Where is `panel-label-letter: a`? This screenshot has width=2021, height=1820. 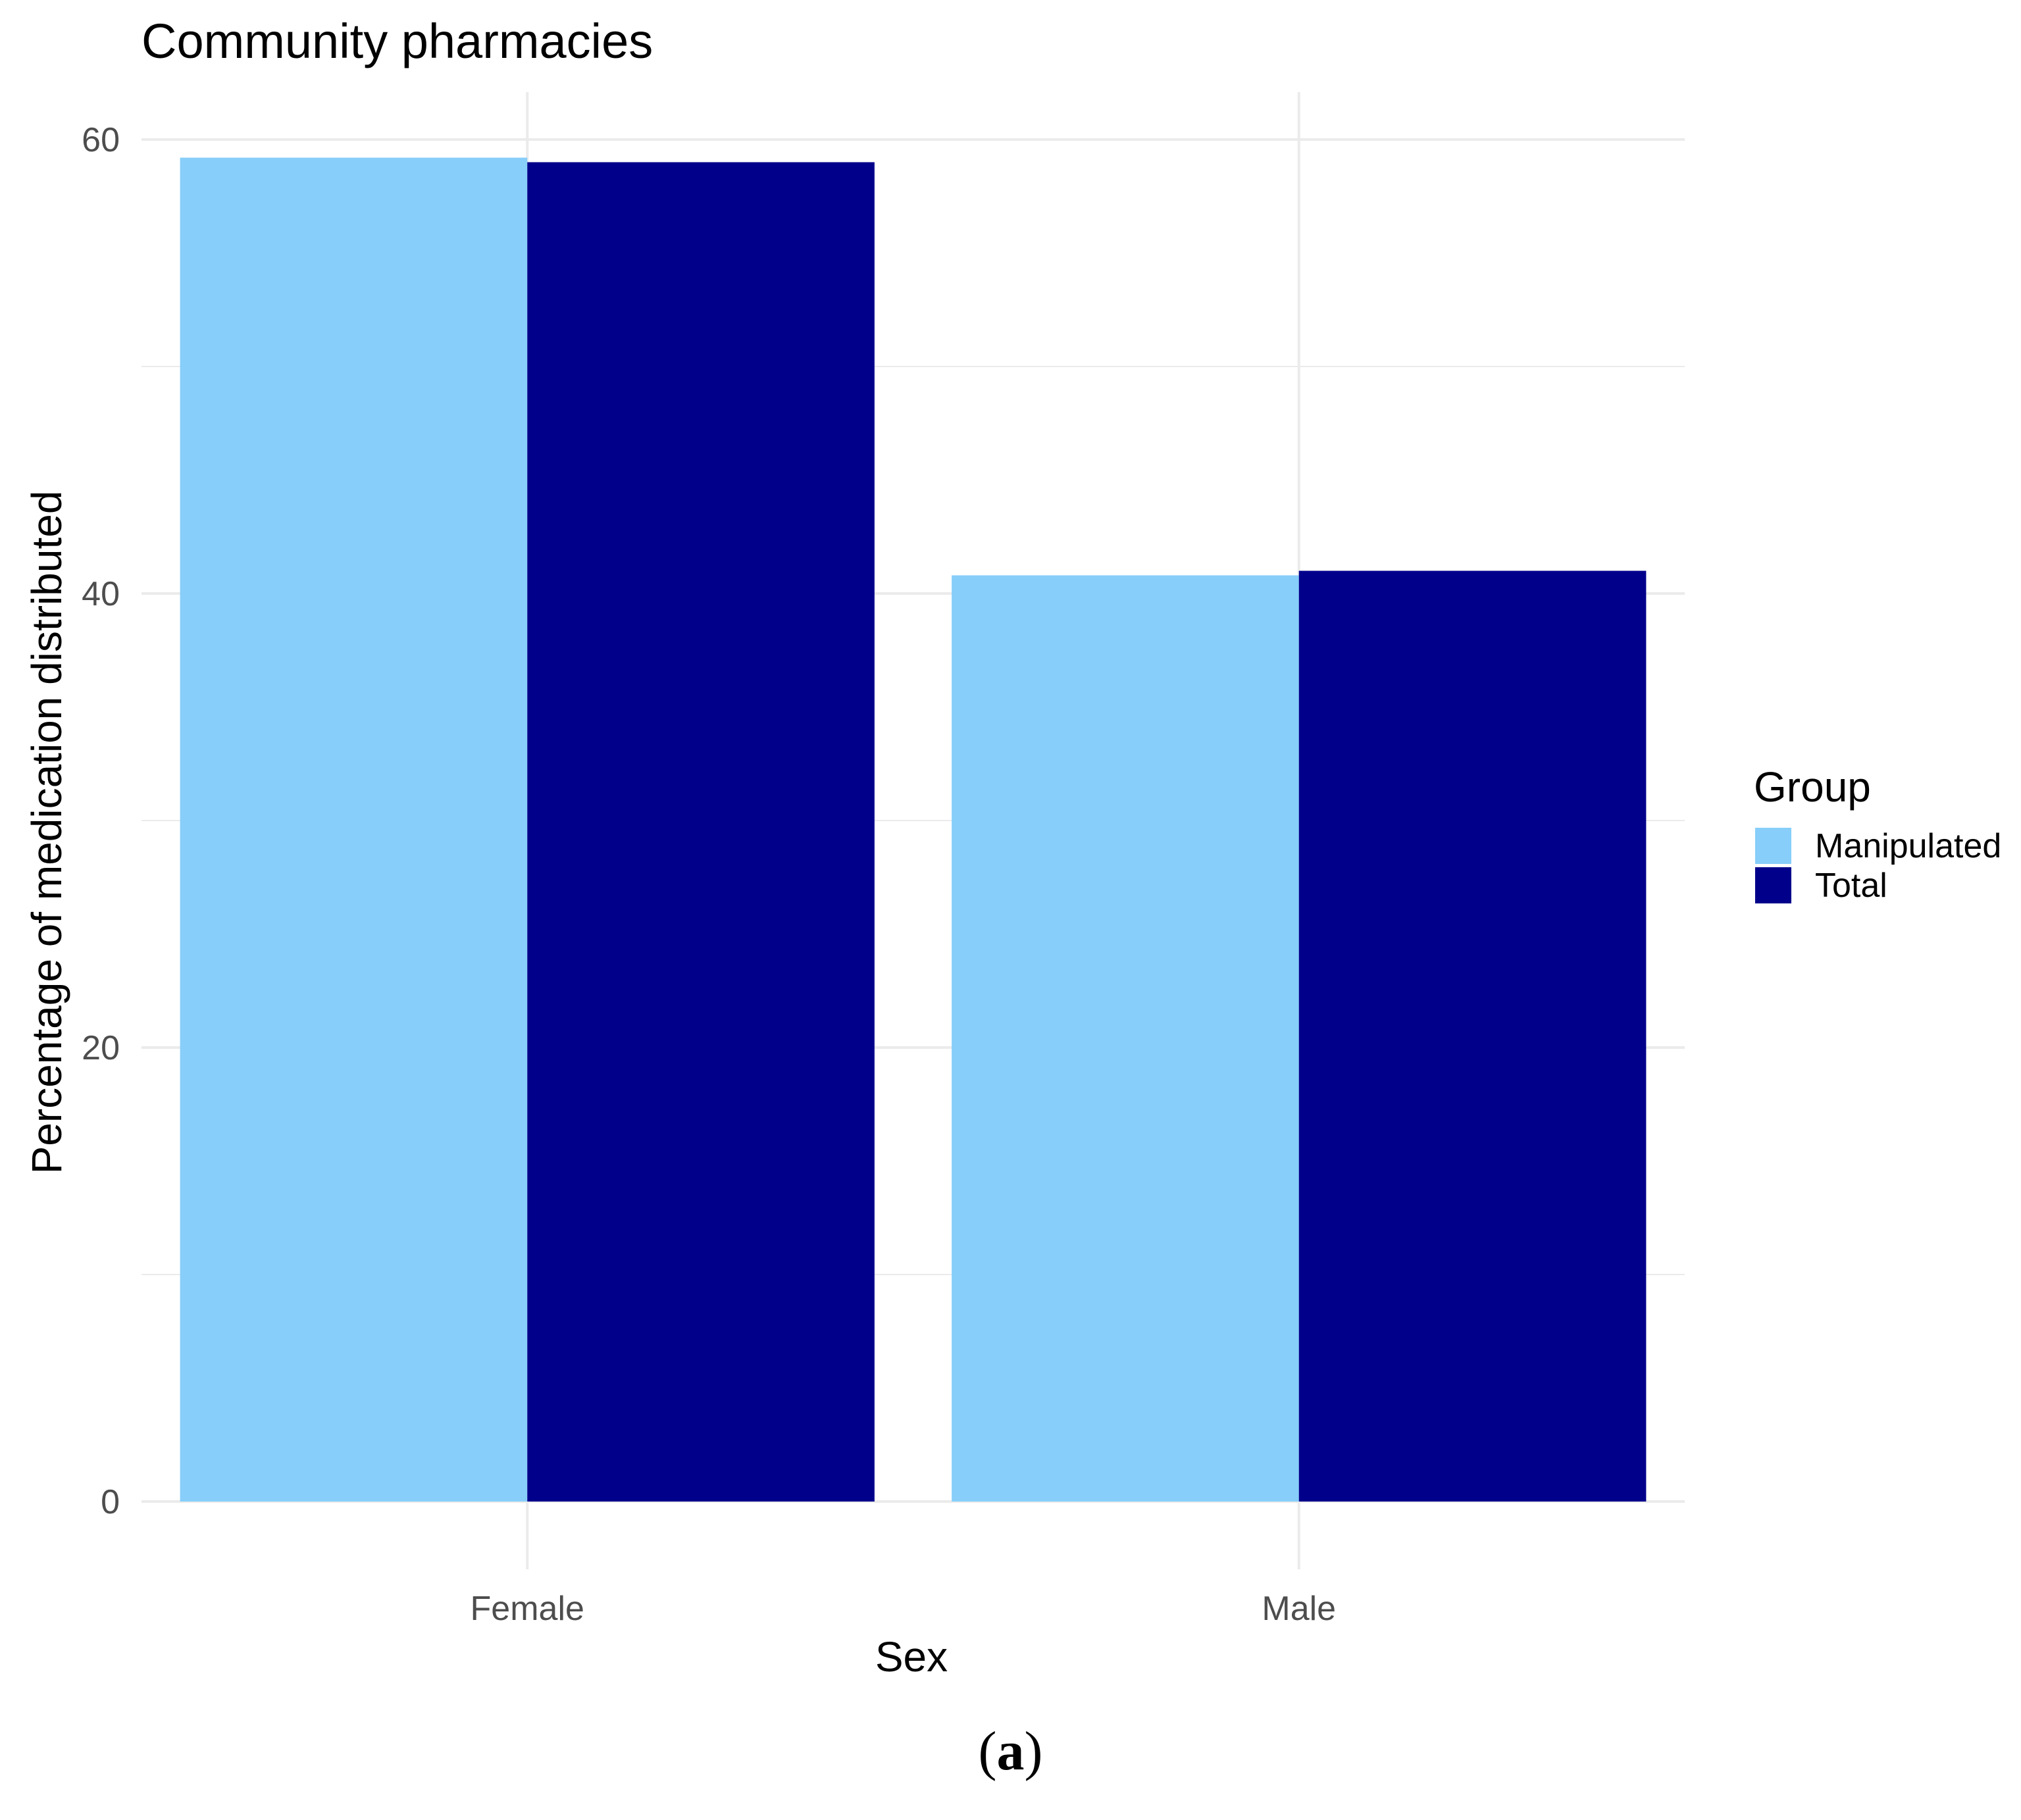
panel-label-letter: a is located at coordinates (1010, 1751).